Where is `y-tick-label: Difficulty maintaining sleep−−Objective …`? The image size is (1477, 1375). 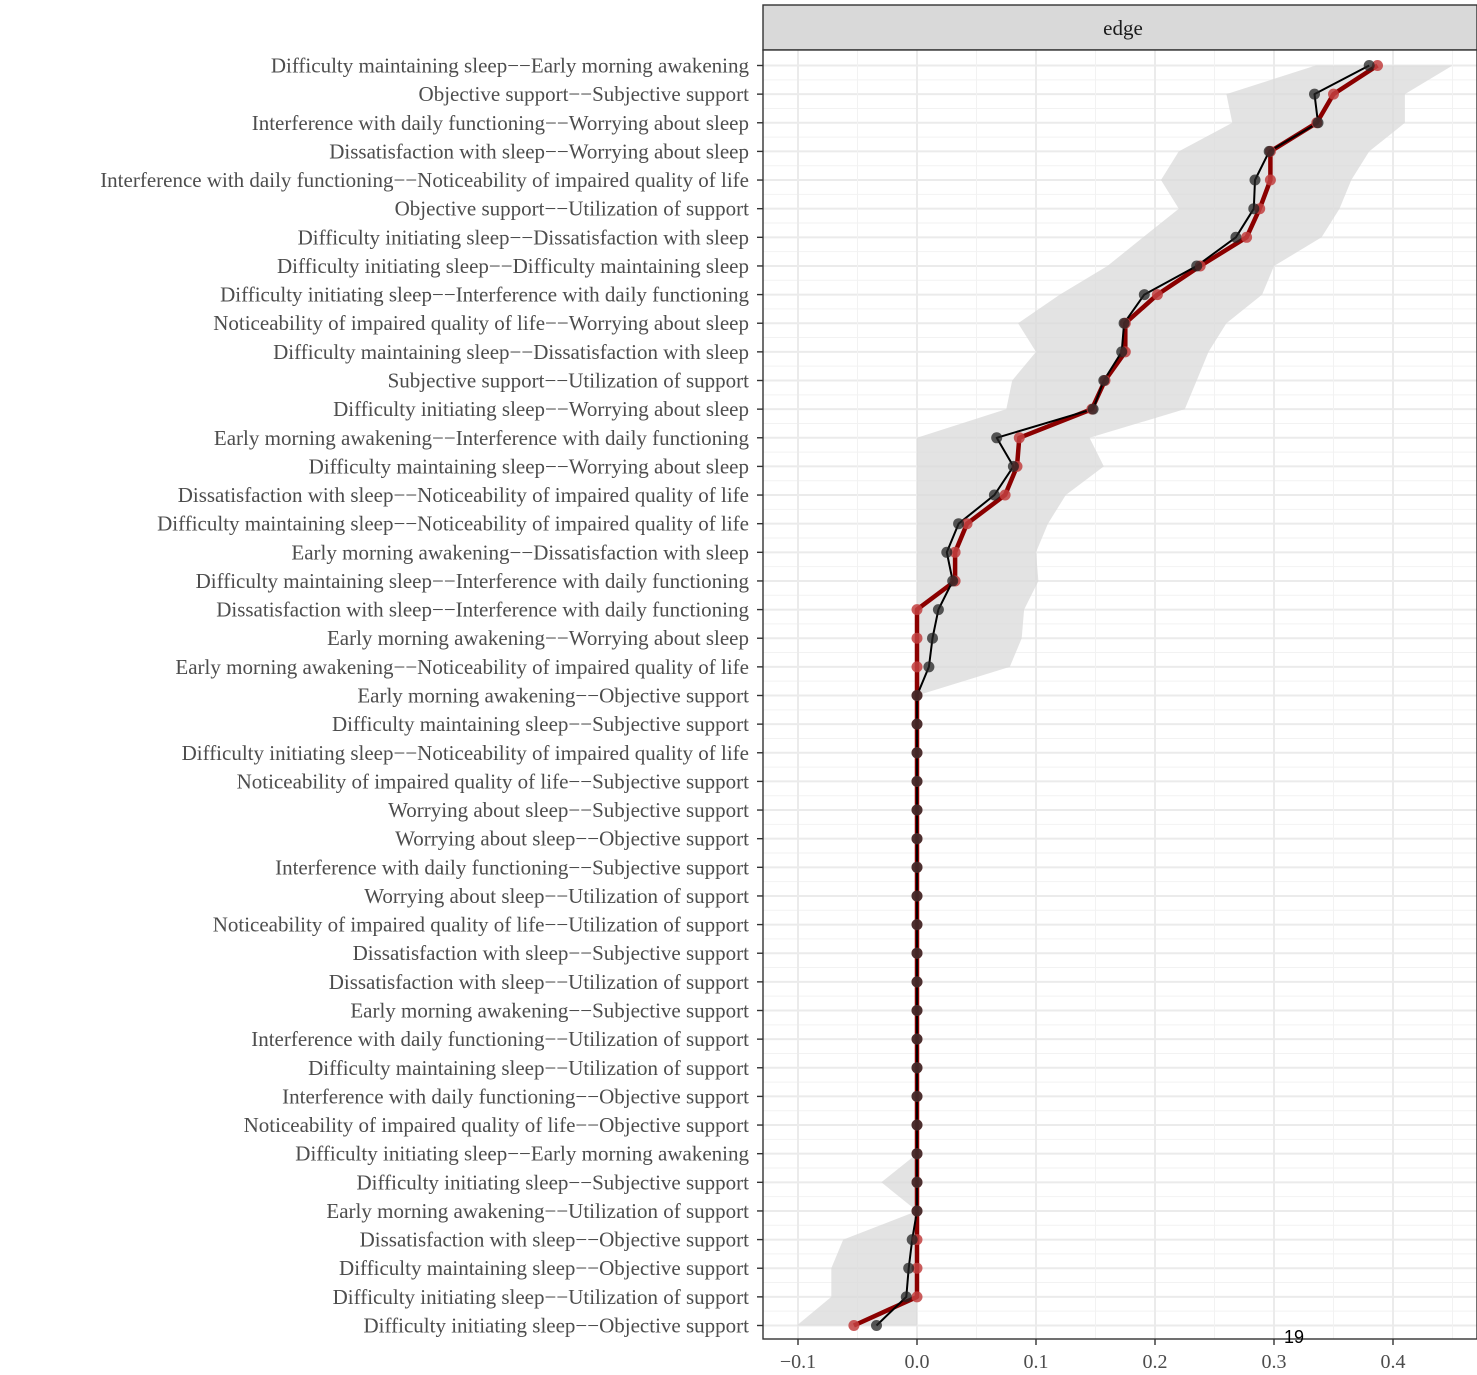 y-tick-label: Difficulty maintaining sleep−−Objective … is located at coordinates (544, 1268).